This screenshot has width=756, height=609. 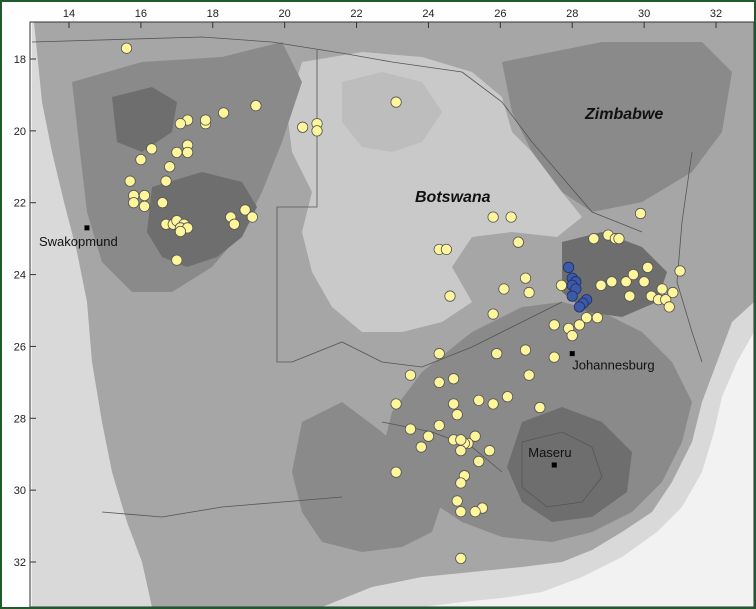 I want to click on kaokoveld-highland, so click(x=144, y=119).